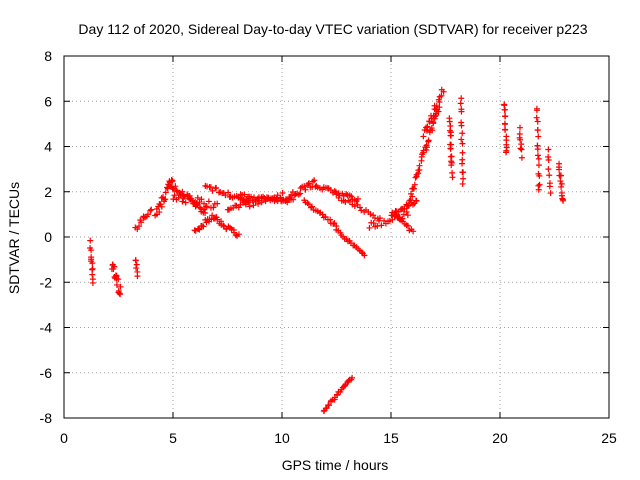 This screenshot has height=480, width=640. I want to click on y-tick-label: -4, so click(46, 328).